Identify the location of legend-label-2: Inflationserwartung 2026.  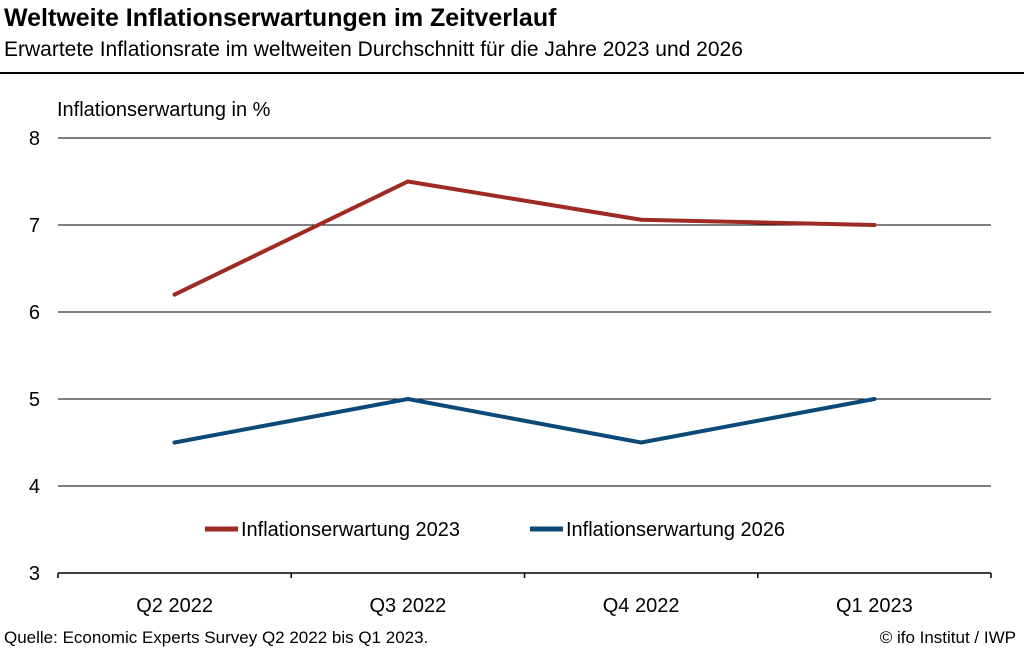
(675, 530).